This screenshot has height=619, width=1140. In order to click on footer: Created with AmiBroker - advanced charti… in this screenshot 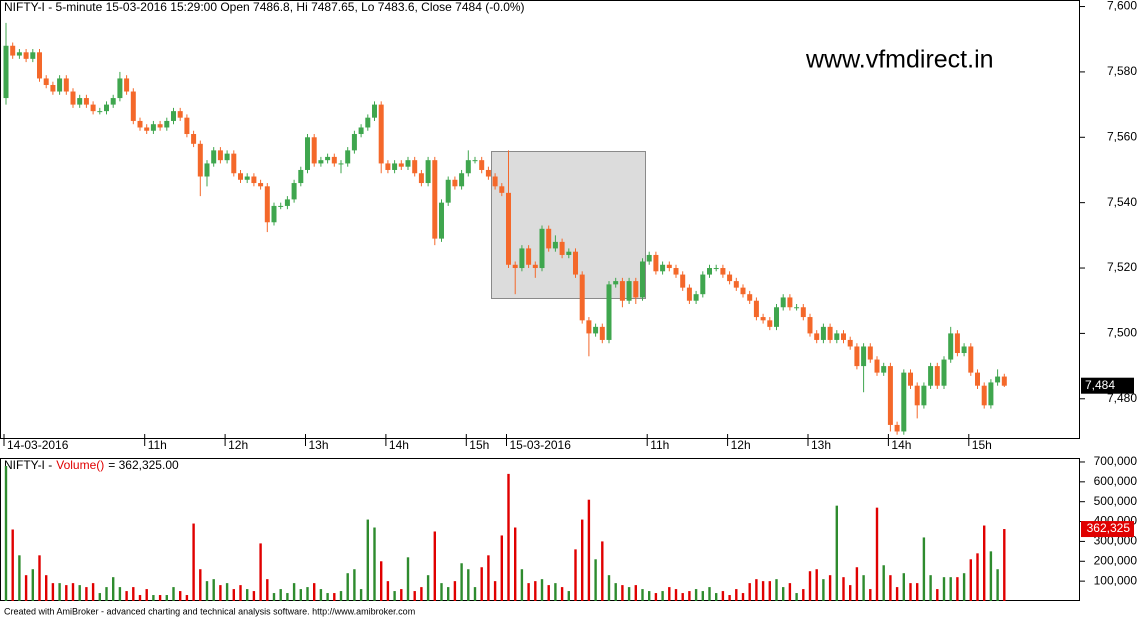, I will do `click(209, 611)`.